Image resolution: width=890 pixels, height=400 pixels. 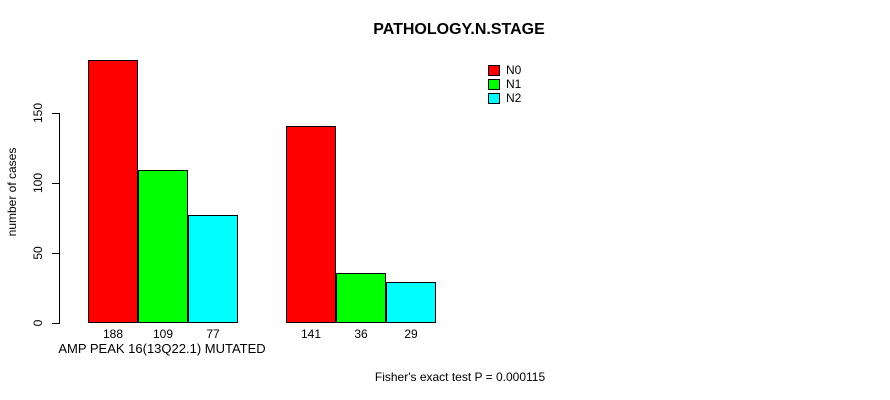 I want to click on y-tick-label: 150, so click(x=38, y=113).